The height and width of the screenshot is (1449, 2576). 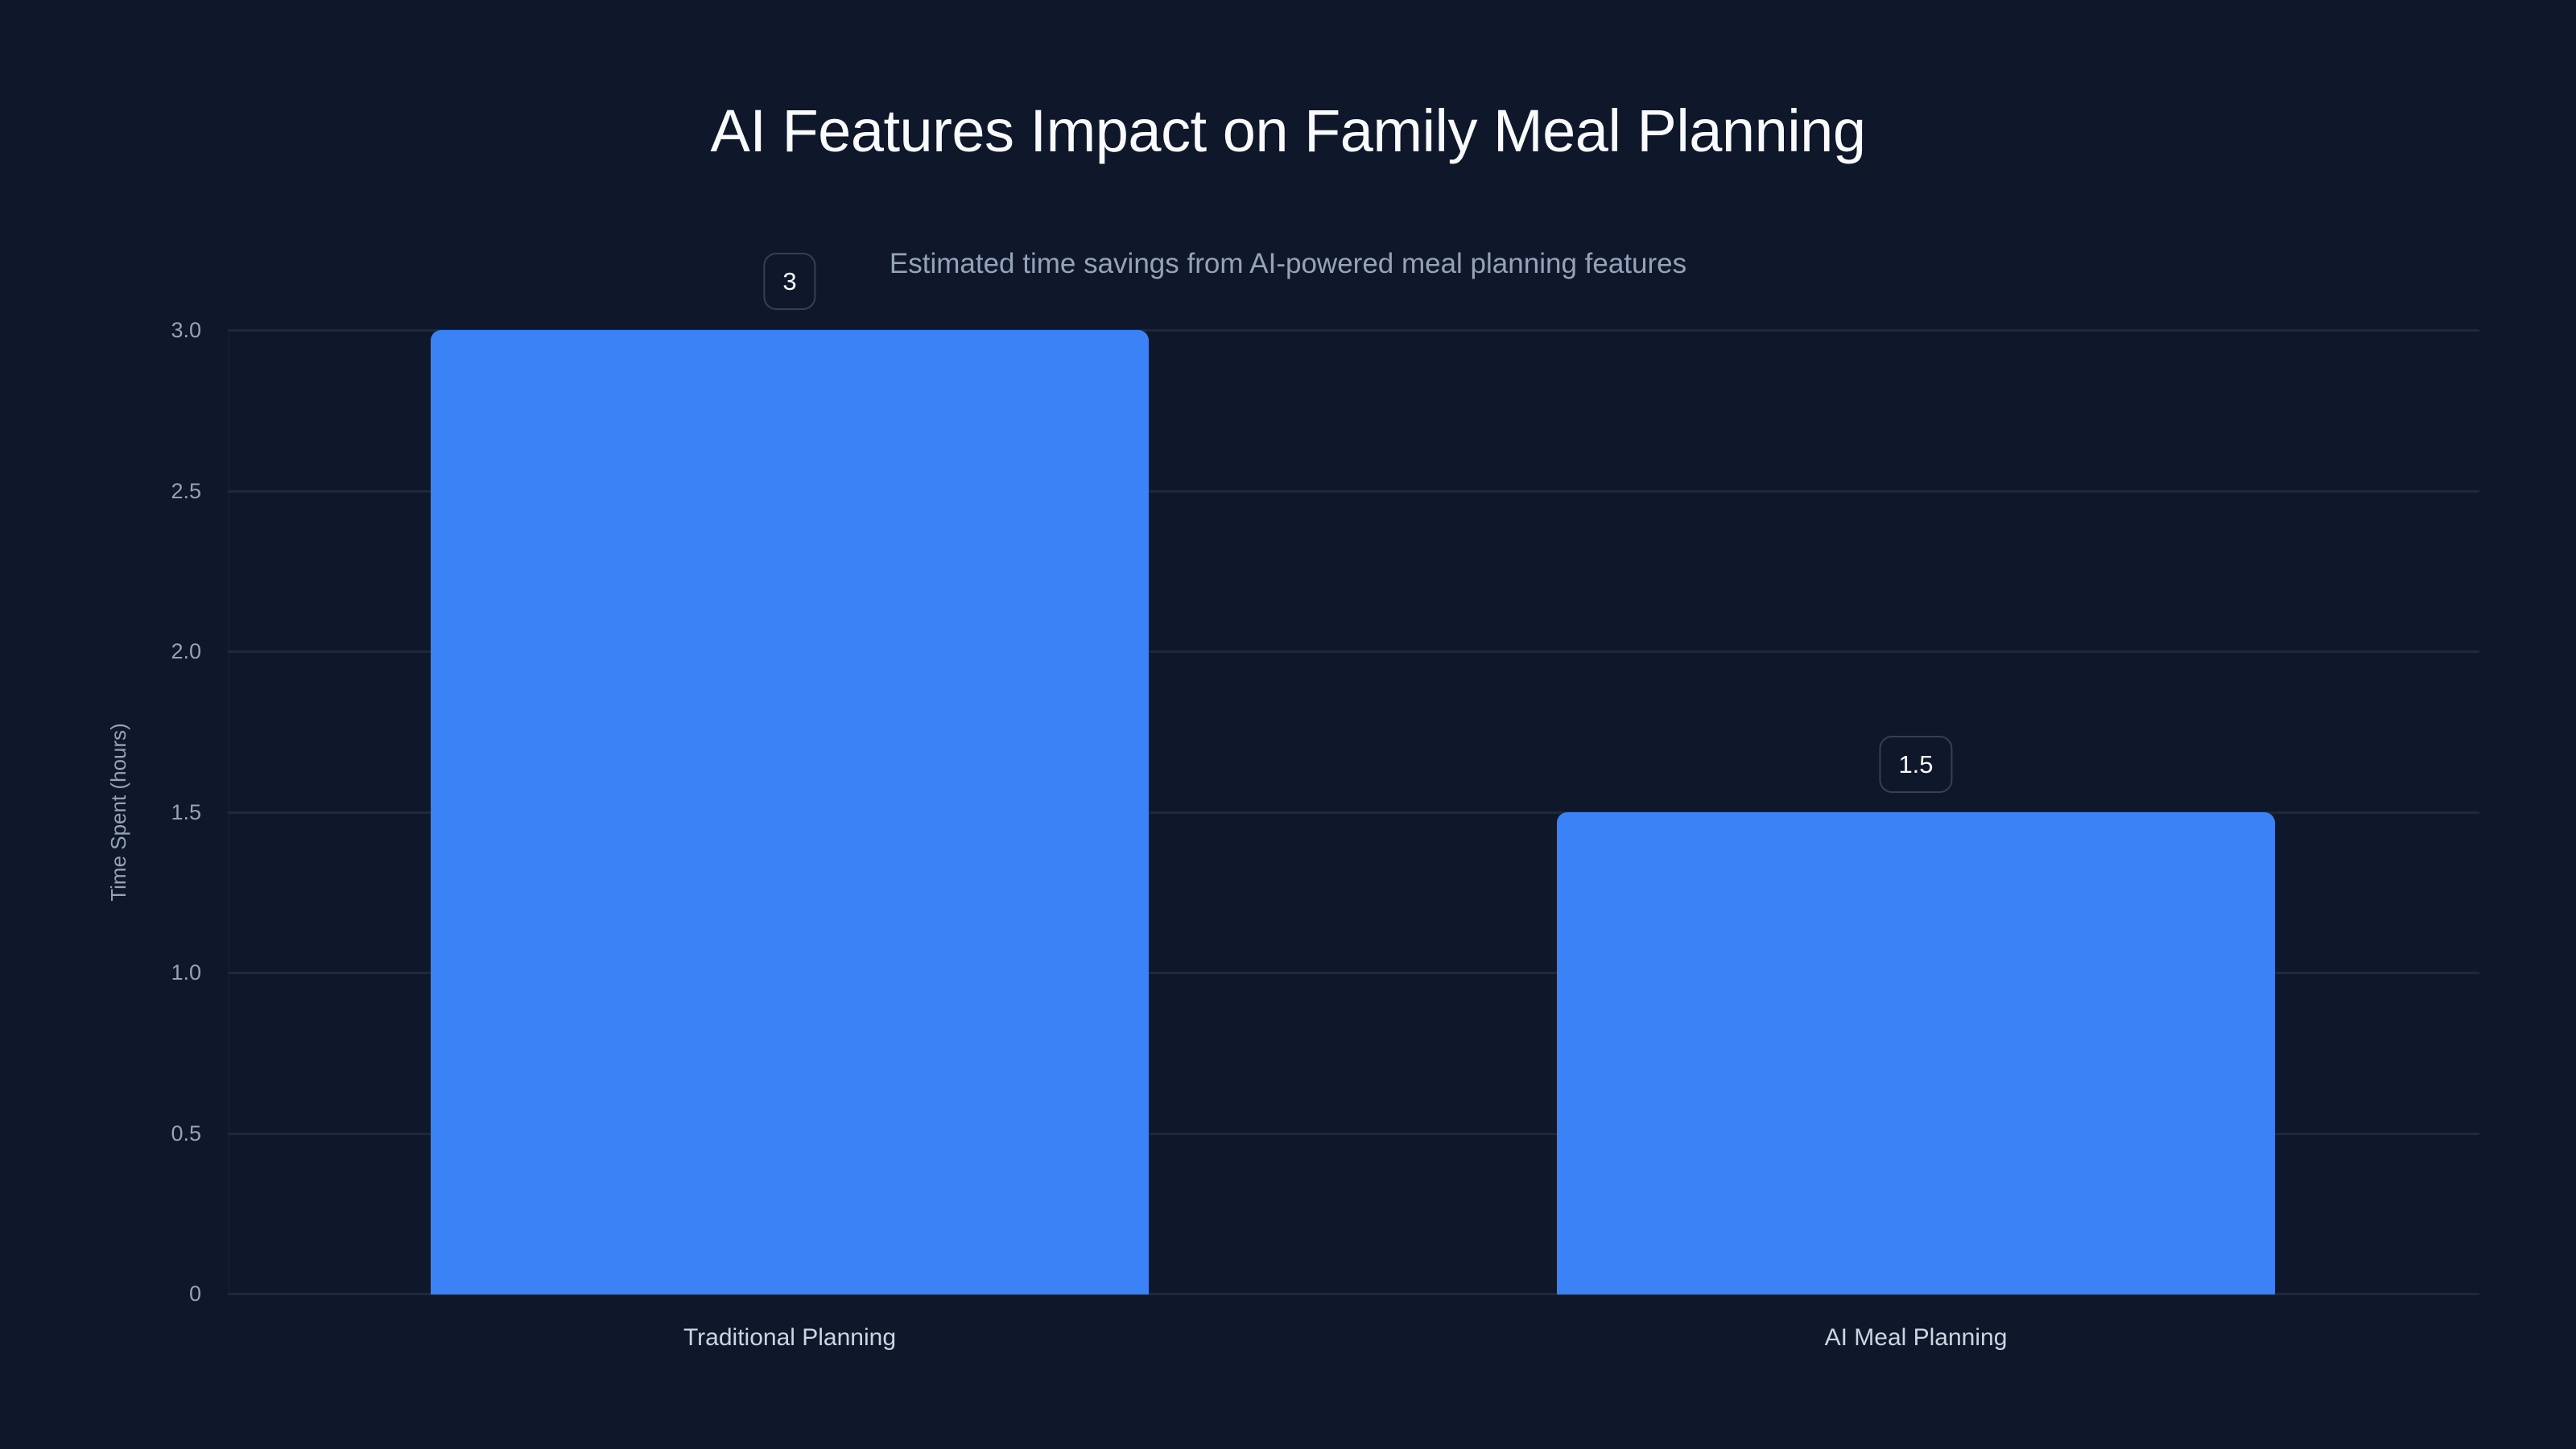 What do you see at coordinates (790, 1337) in the screenshot?
I see `x-tick-label-traditional-planning: Traditional Planning` at bounding box center [790, 1337].